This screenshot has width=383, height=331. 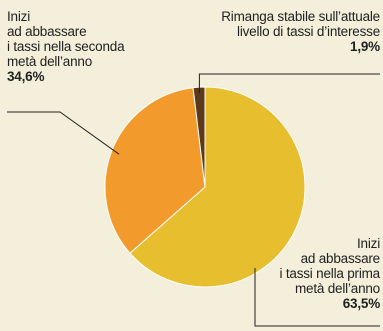 What do you see at coordinates (317, 297) in the screenshot?
I see `leader-line-first-half` at bounding box center [317, 297].